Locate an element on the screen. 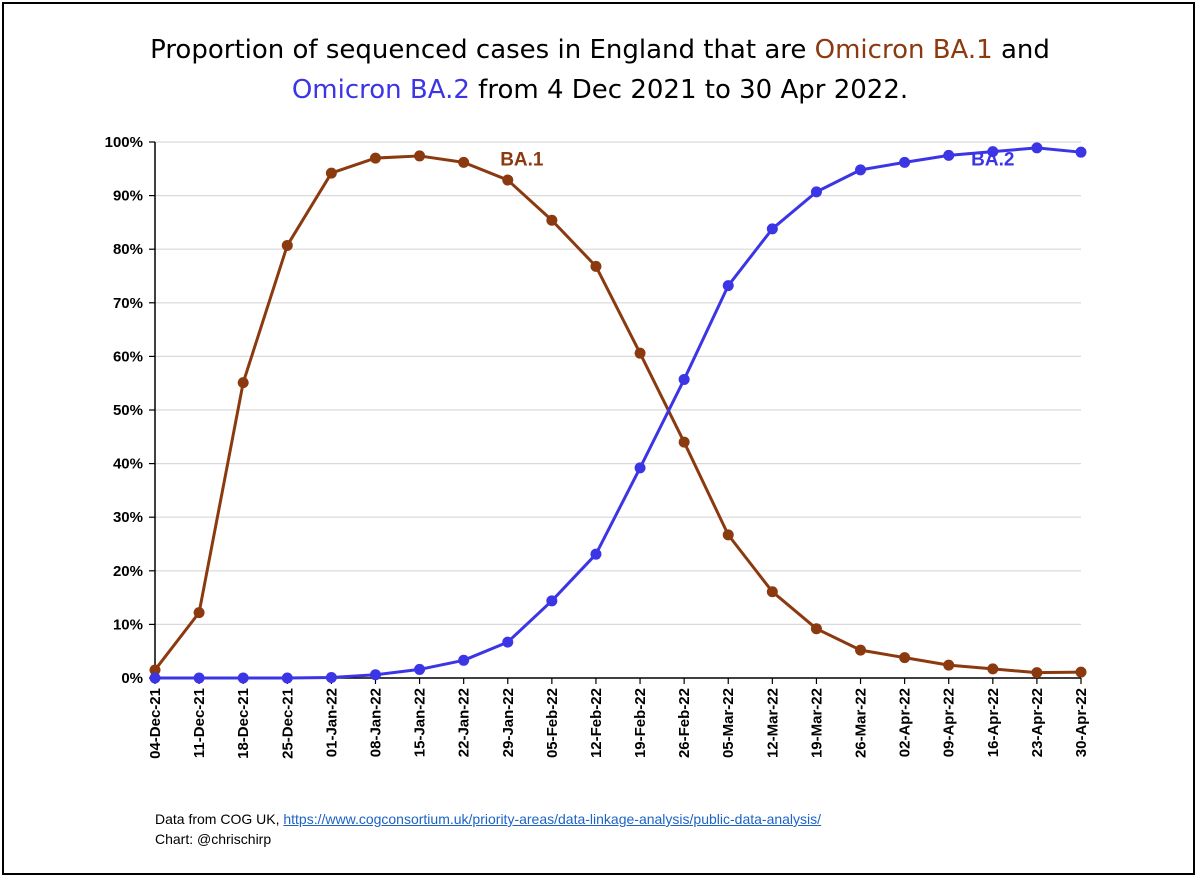 This screenshot has width=1200, height=880. x-tick-label-3: 25-Dec-21 is located at coordinates (287, 723).